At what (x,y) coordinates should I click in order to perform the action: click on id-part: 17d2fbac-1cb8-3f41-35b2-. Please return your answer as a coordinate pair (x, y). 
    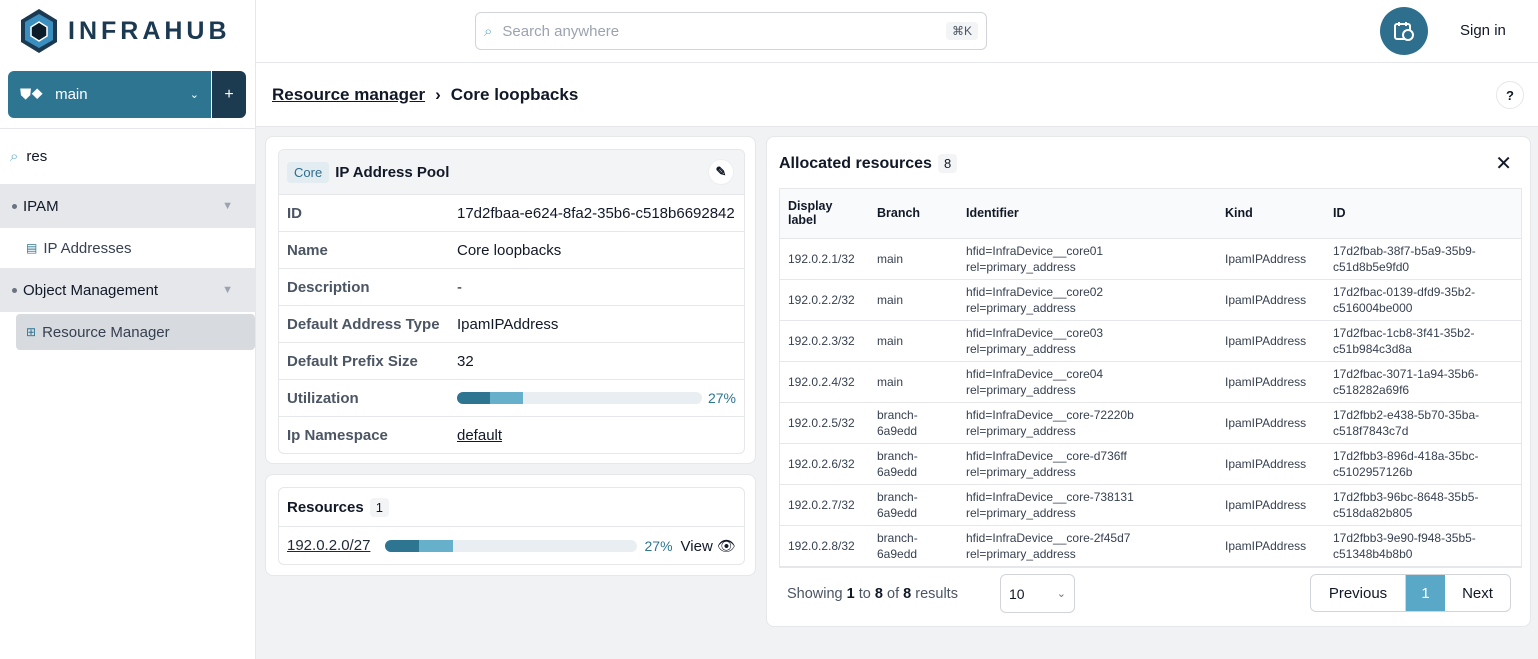
    Looking at the image, I should click on (1404, 332).